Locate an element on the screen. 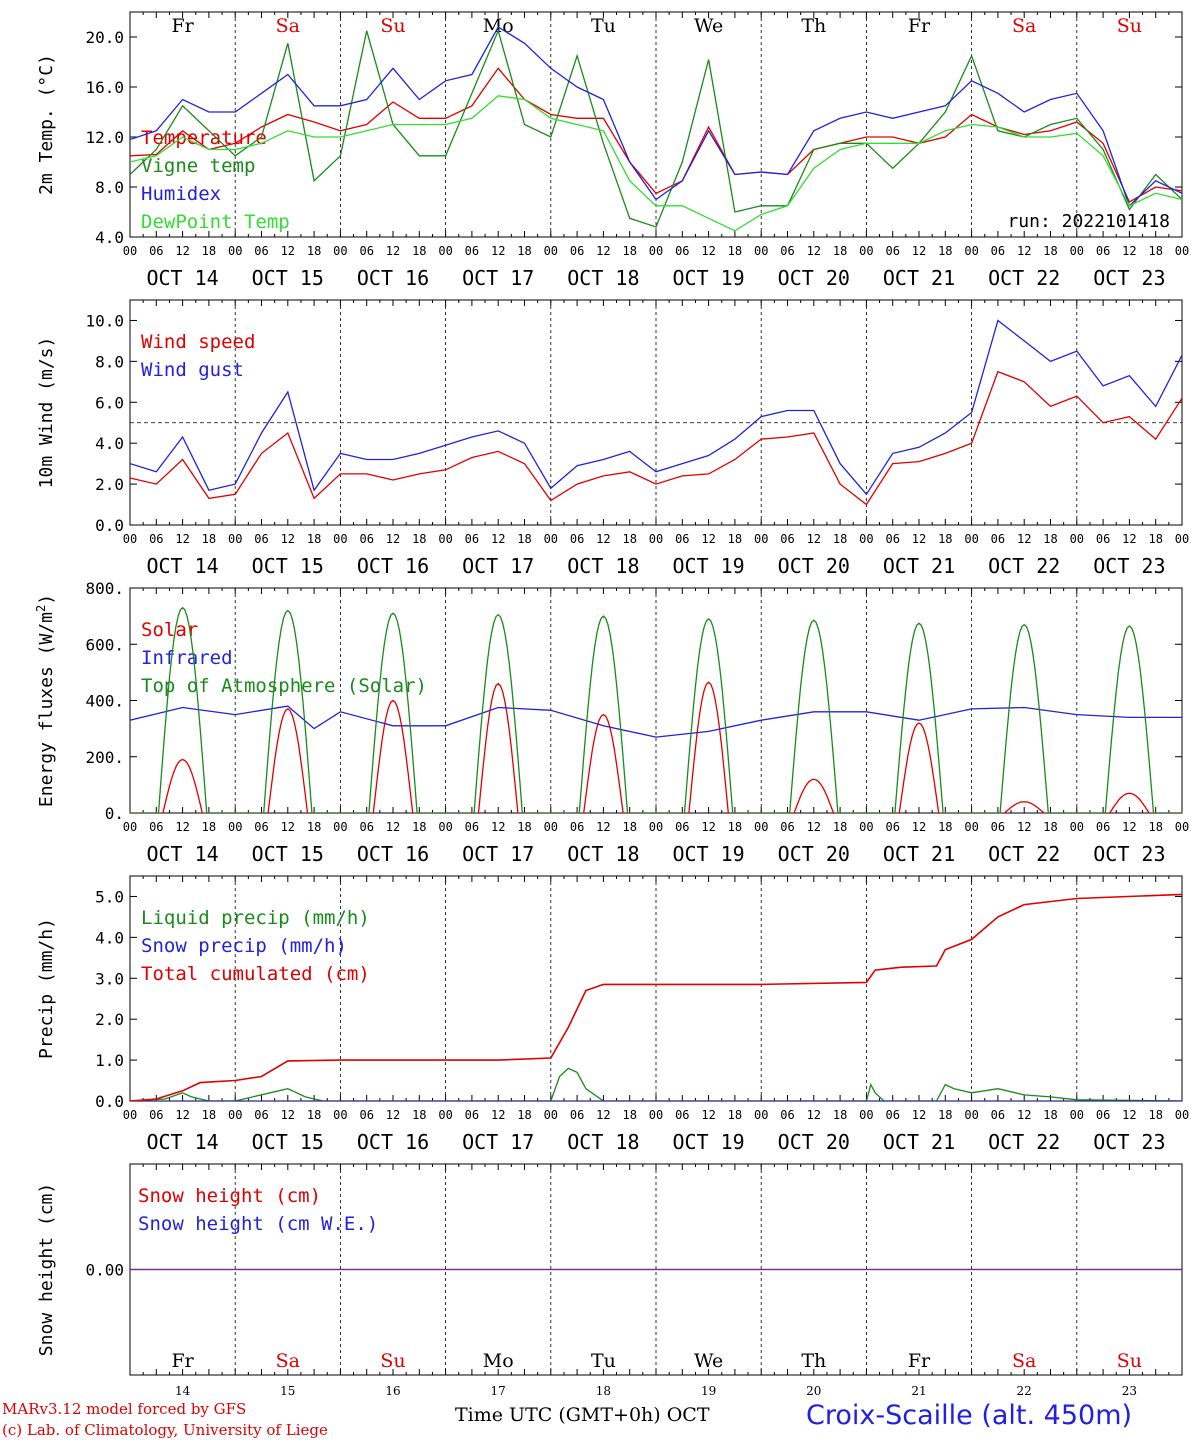 This screenshot has height=1440, width=1194. y-tick-label: 4.0 is located at coordinates (109, 443).